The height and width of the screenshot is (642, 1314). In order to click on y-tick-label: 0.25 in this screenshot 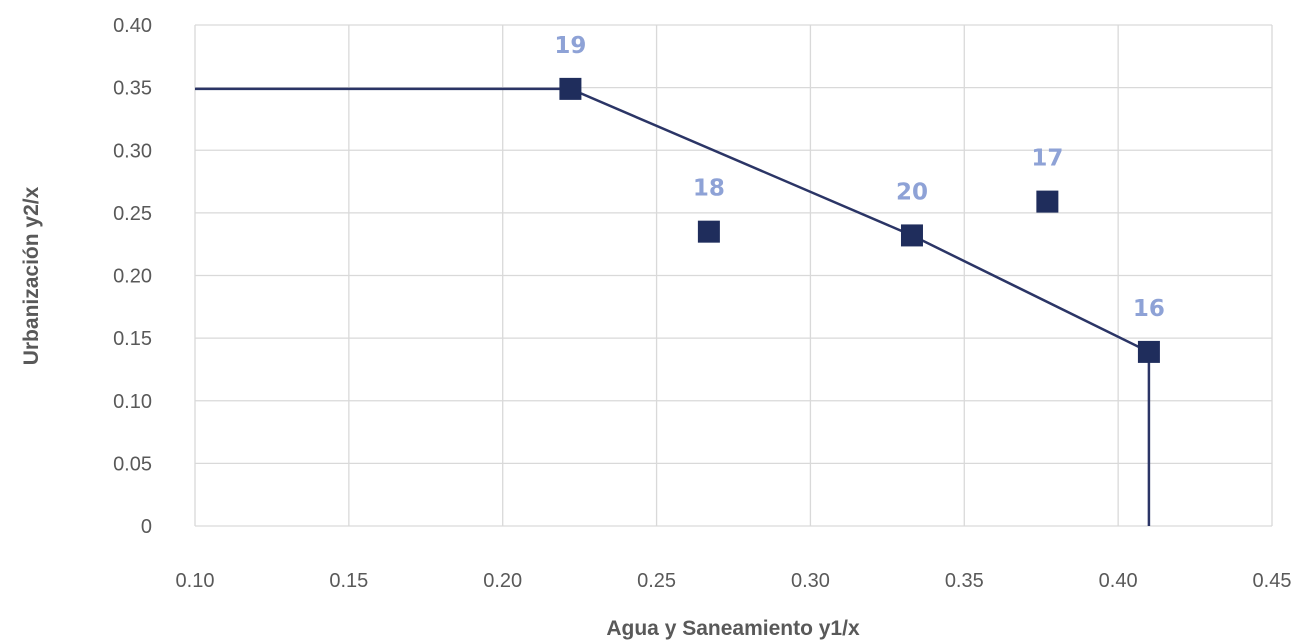, I will do `click(132, 214)`.